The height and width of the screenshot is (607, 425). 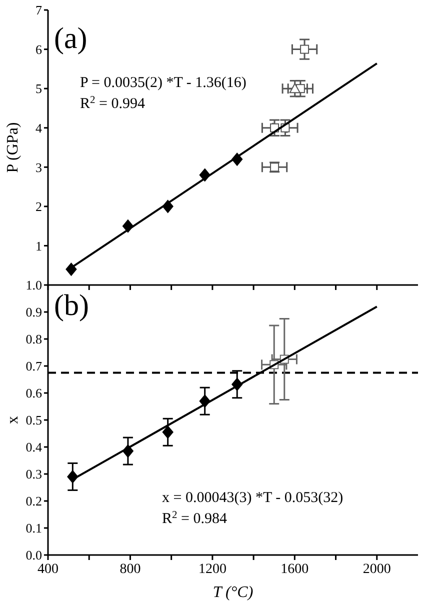 What do you see at coordinates (34, 555) in the screenshot?
I see `y-tick-label: 0.0` at bounding box center [34, 555].